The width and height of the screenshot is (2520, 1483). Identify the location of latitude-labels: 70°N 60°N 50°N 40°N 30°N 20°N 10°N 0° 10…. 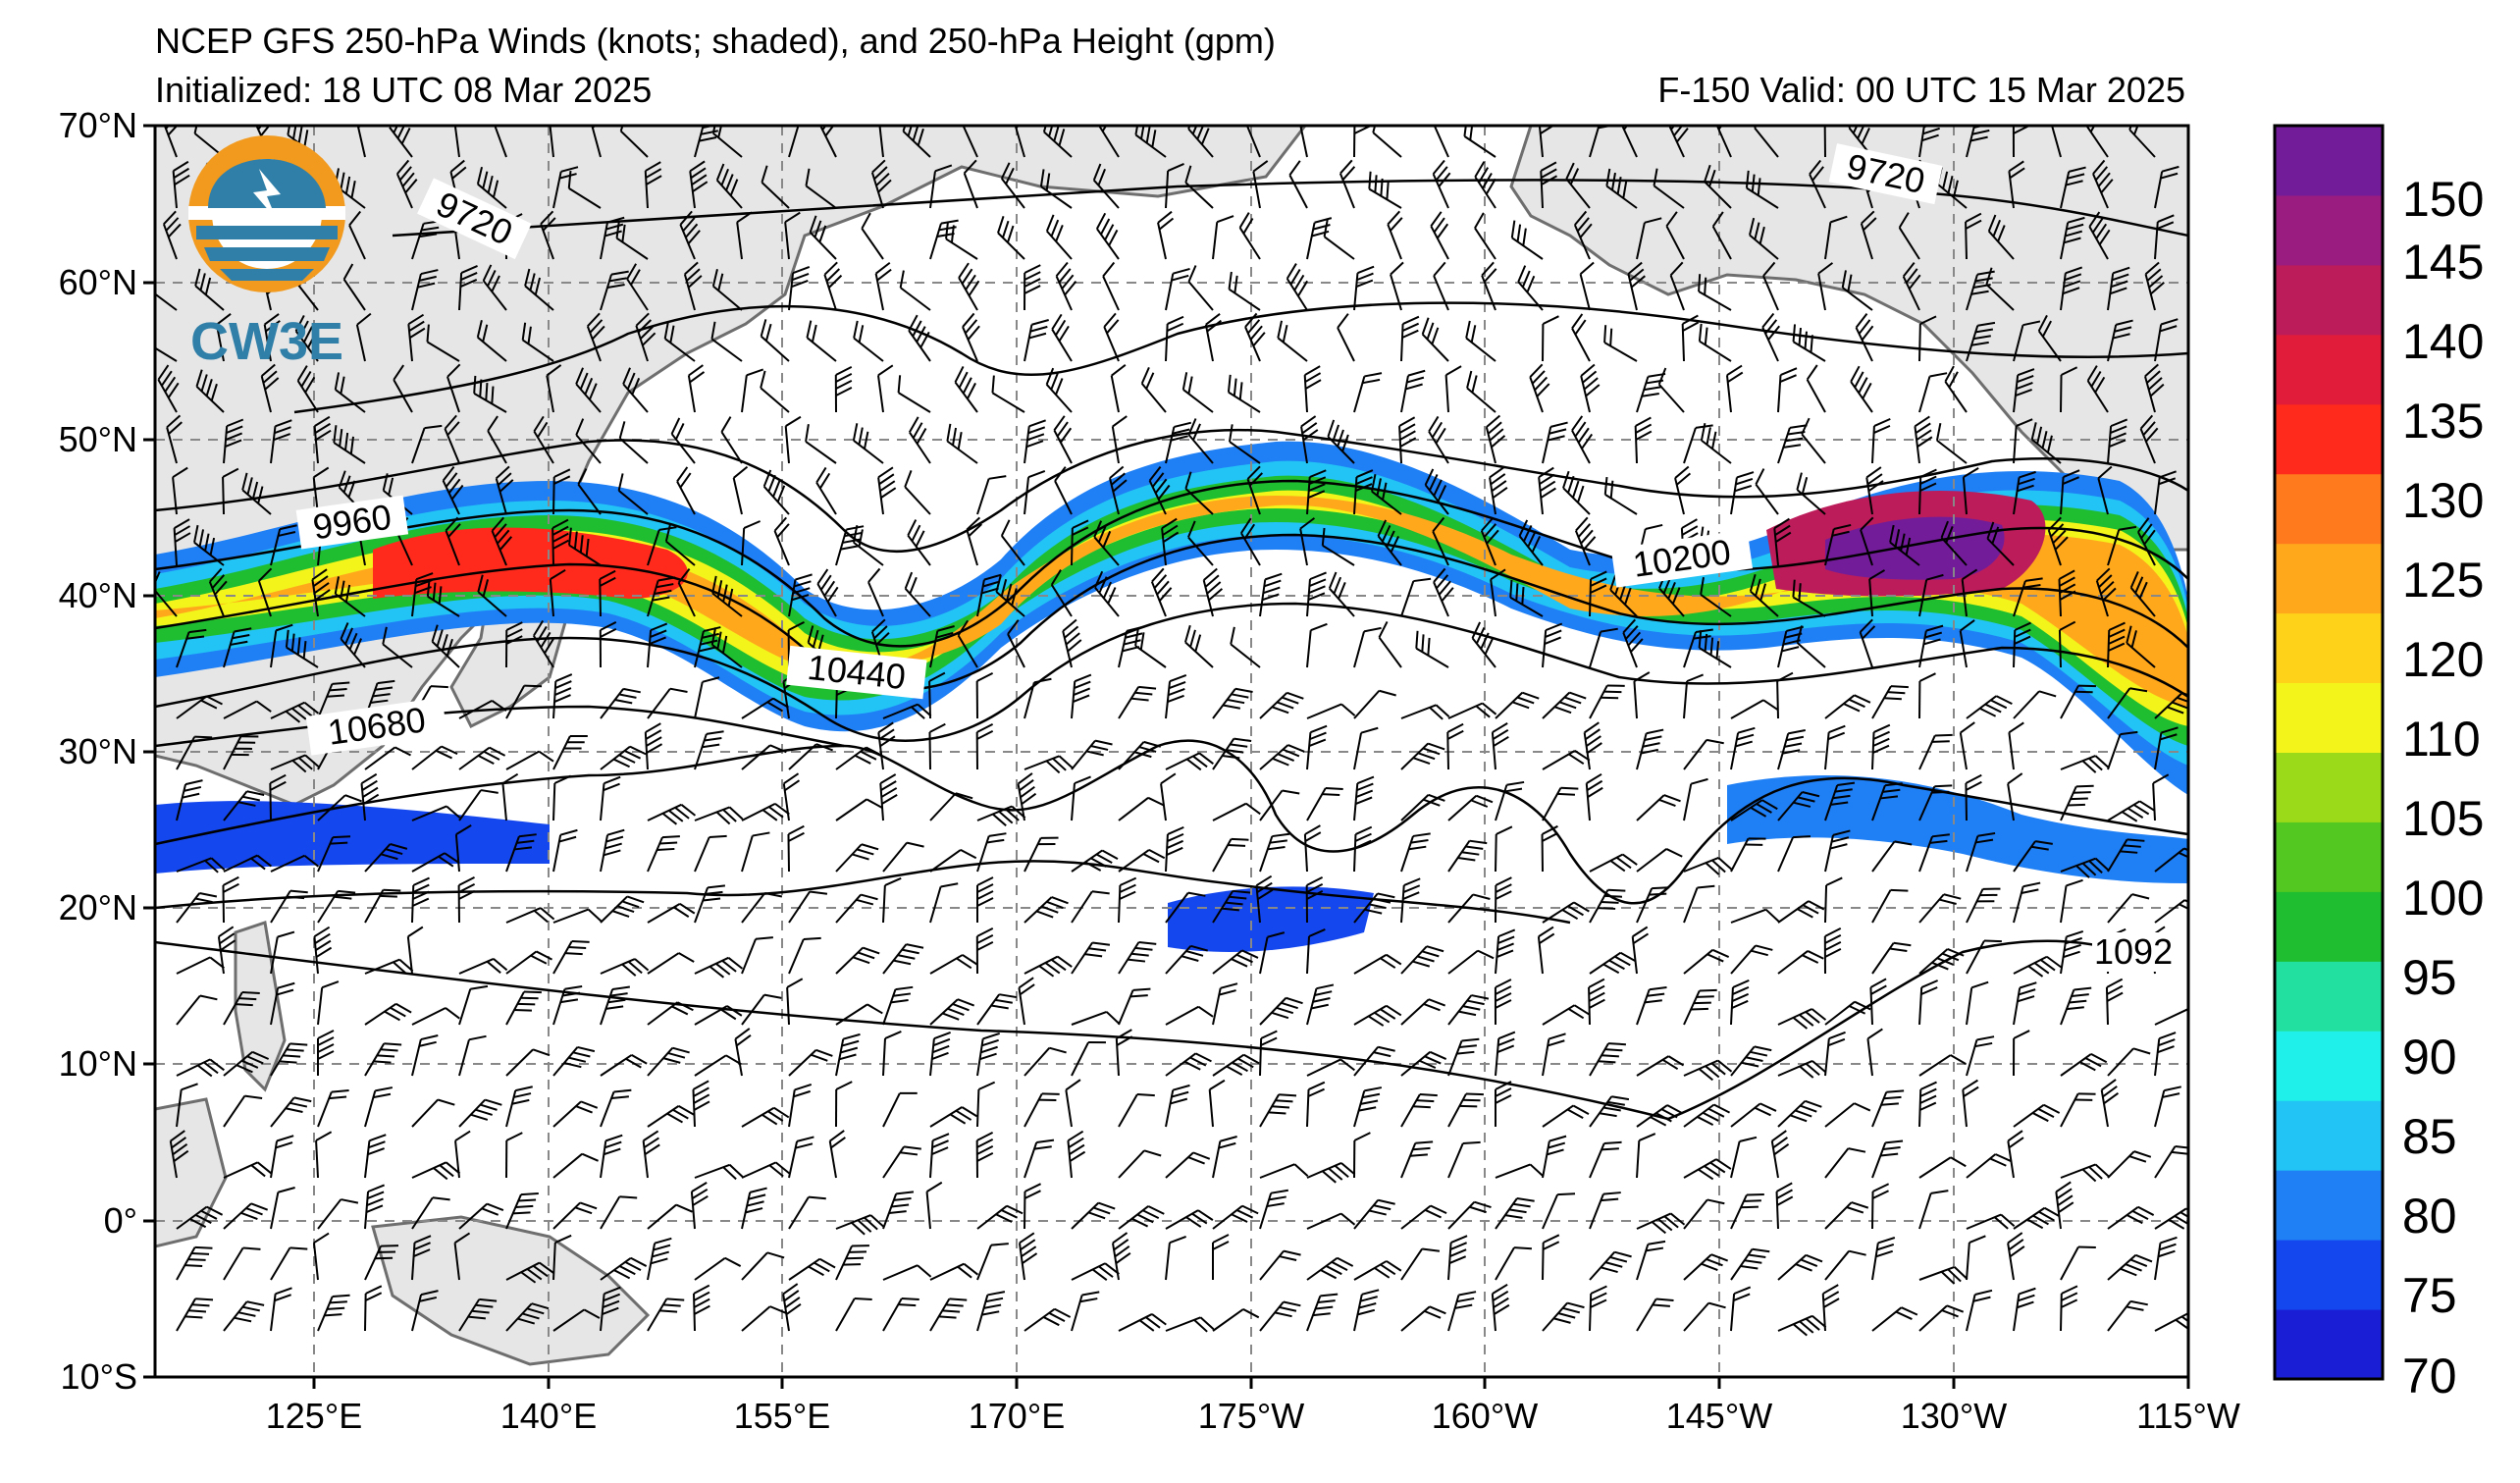
(98, 751).